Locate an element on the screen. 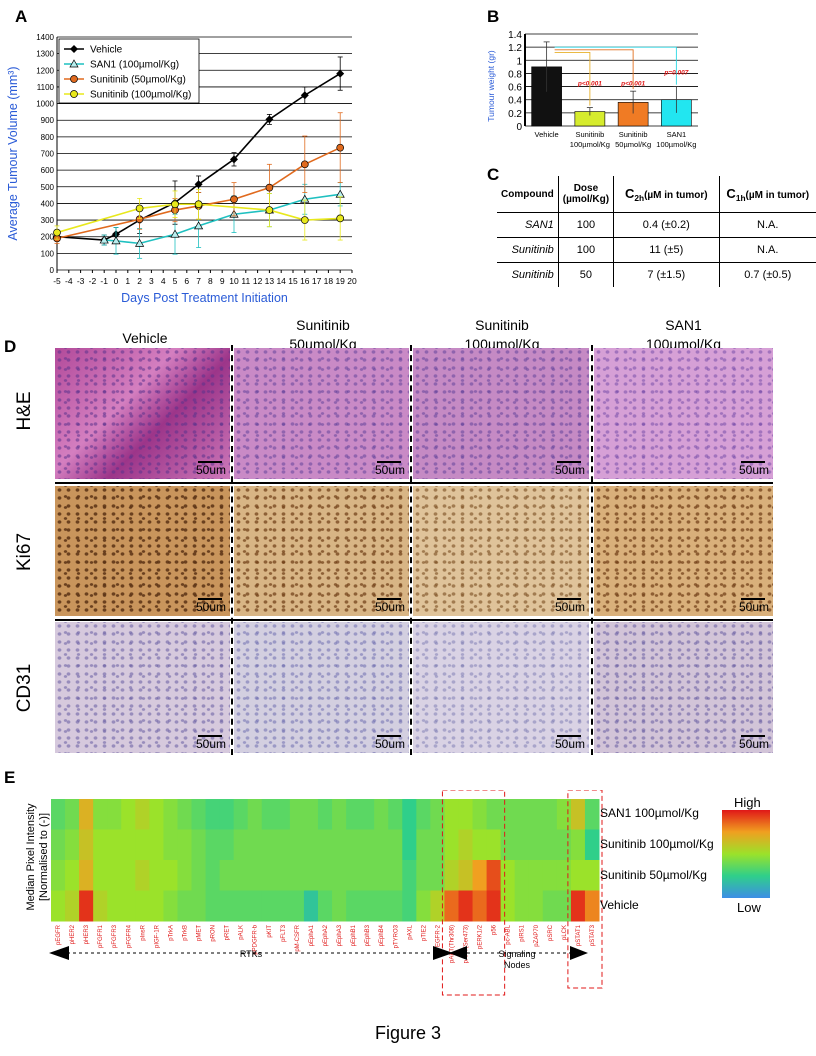 This screenshot has width=816, height=1056. y-tick-label: 0.6 is located at coordinates (515, 88).